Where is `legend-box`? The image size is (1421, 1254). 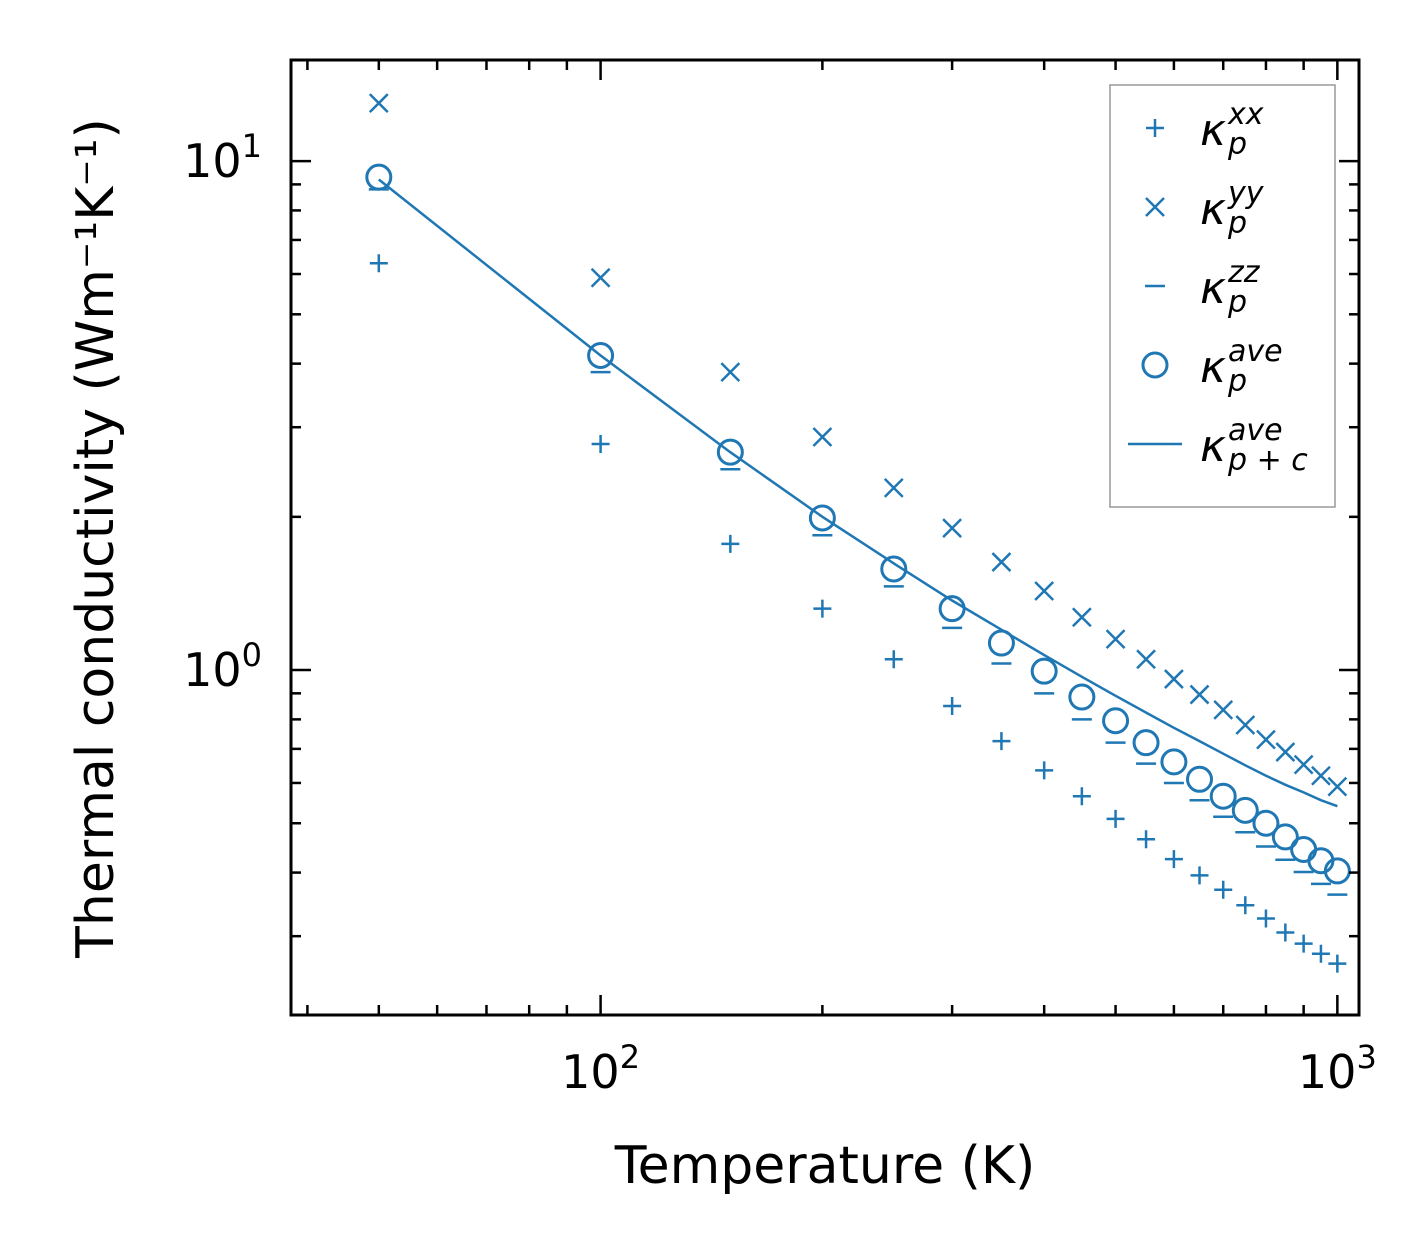 legend-box is located at coordinates (1222, 296).